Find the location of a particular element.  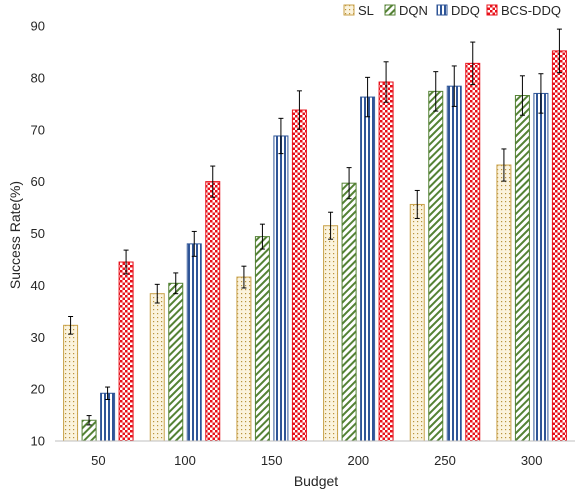

y-tick-label: 50 is located at coordinates (38, 233).